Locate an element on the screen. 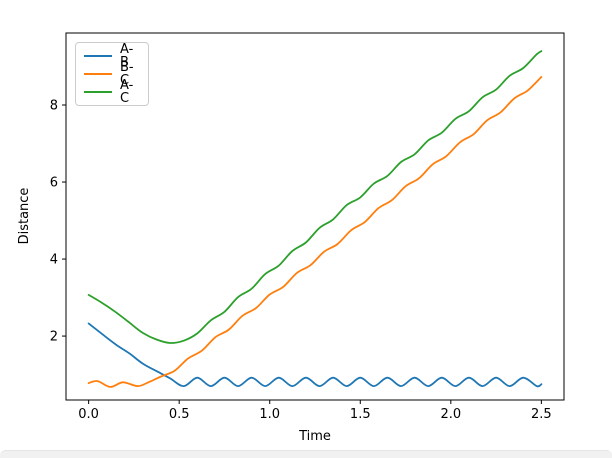 The width and height of the screenshot is (612, 458). legend-label: A-C is located at coordinates (127, 92).